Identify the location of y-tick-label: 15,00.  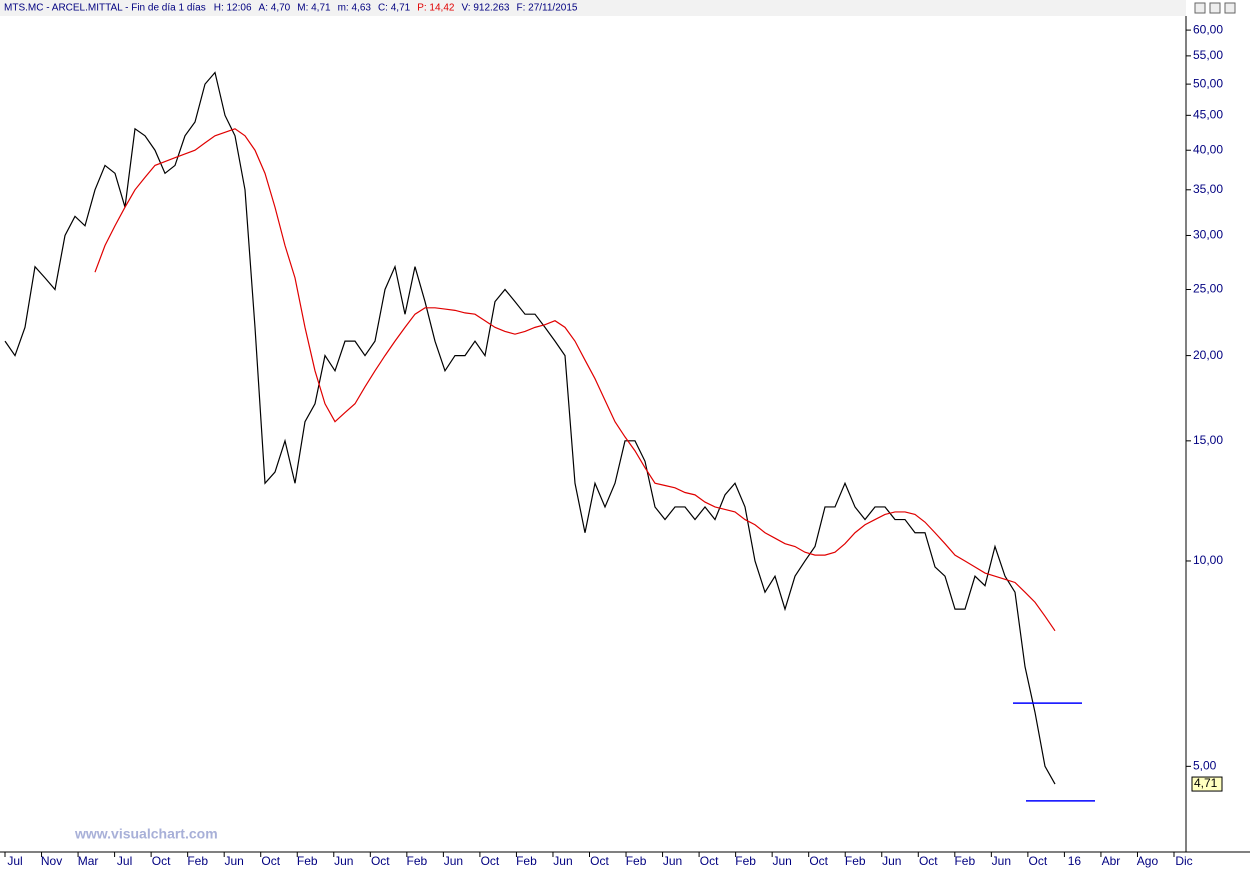
(1208, 440).